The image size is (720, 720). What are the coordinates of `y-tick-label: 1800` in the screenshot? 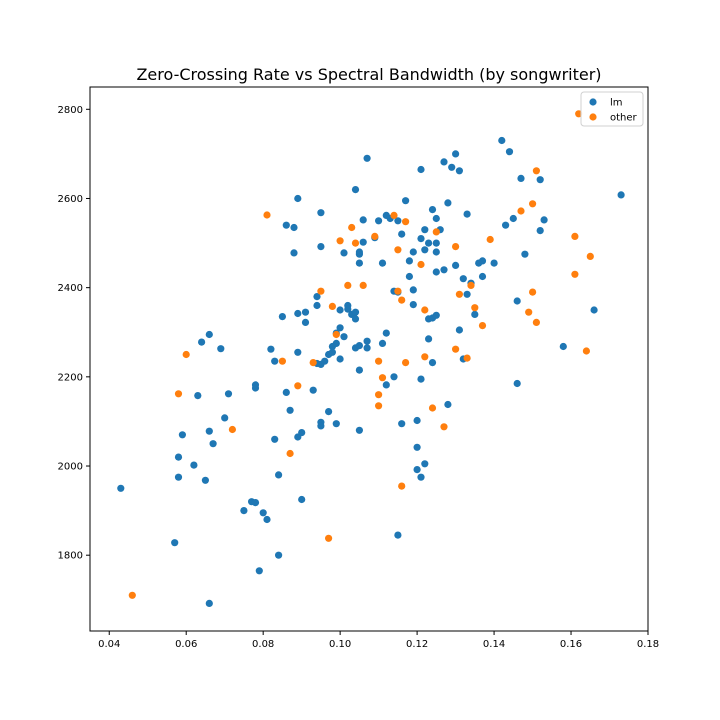 It's located at (70, 556).